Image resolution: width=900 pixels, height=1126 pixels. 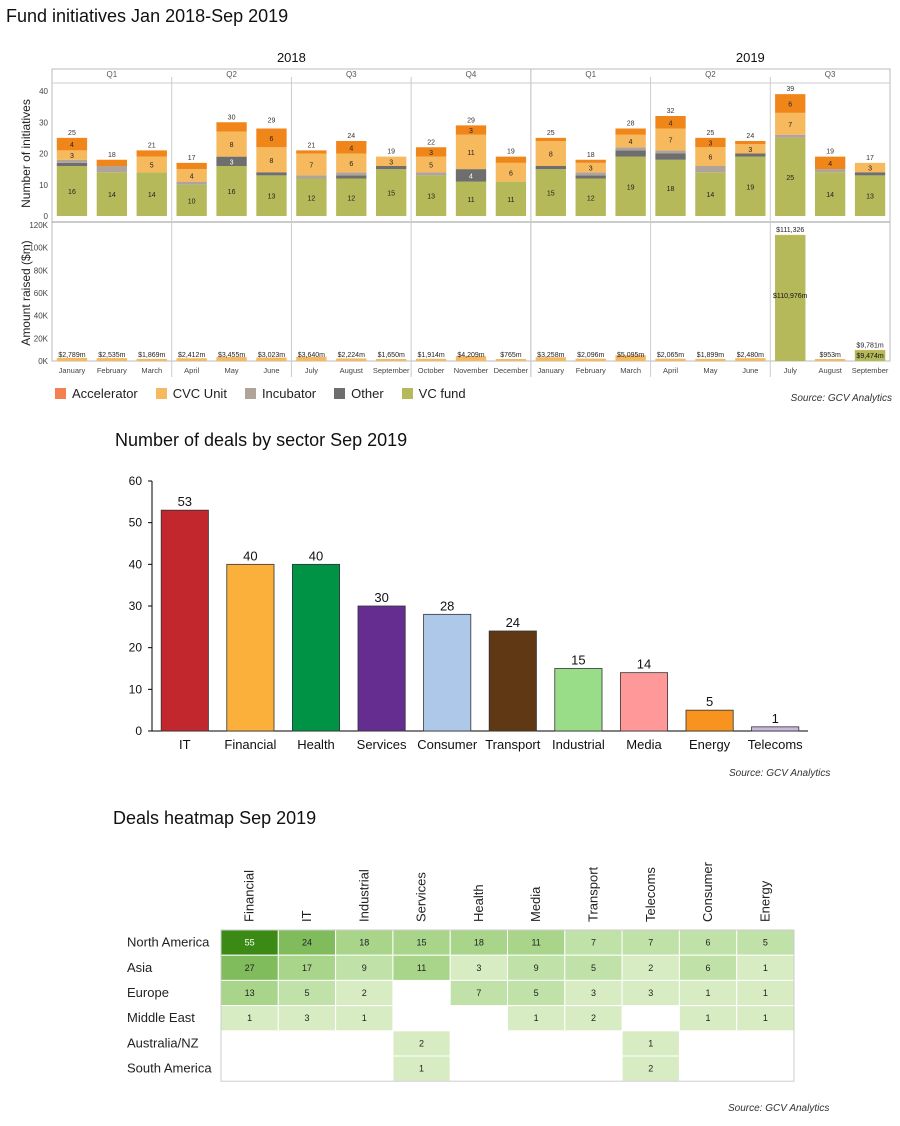 I want to click on x-tick-month: September, so click(x=391, y=370).